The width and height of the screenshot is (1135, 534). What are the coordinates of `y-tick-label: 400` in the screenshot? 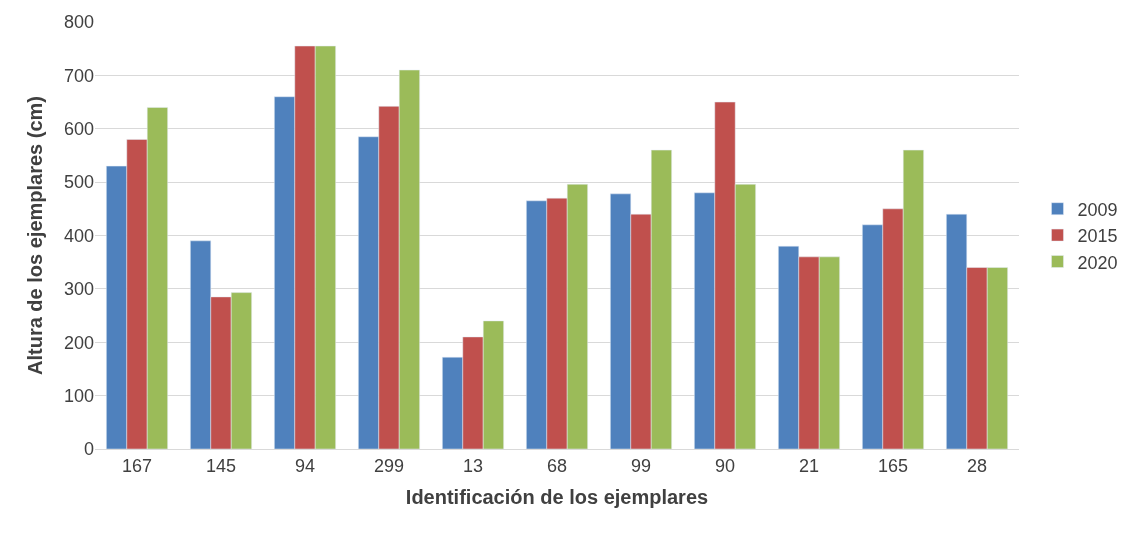 It's located at (78, 235).